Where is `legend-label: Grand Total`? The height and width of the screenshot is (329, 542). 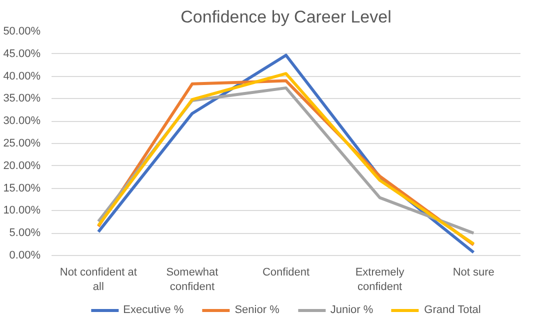 legend-label: Grand Total is located at coordinates (452, 310).